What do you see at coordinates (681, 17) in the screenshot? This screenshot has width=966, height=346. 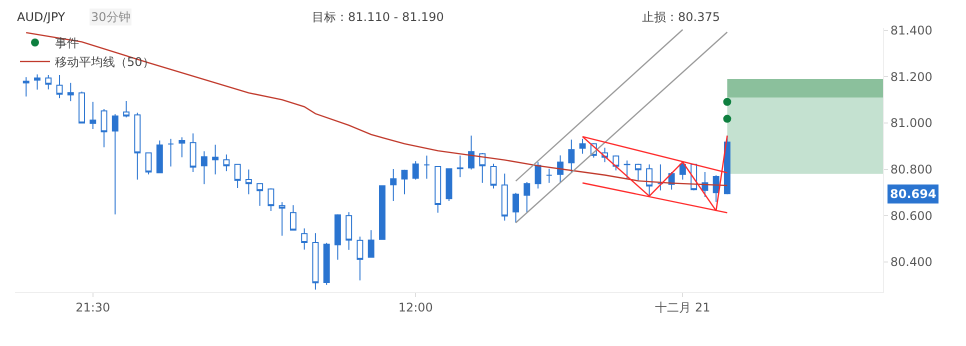 I see `text: 止损：80.375` at bounding box center [681, 17].